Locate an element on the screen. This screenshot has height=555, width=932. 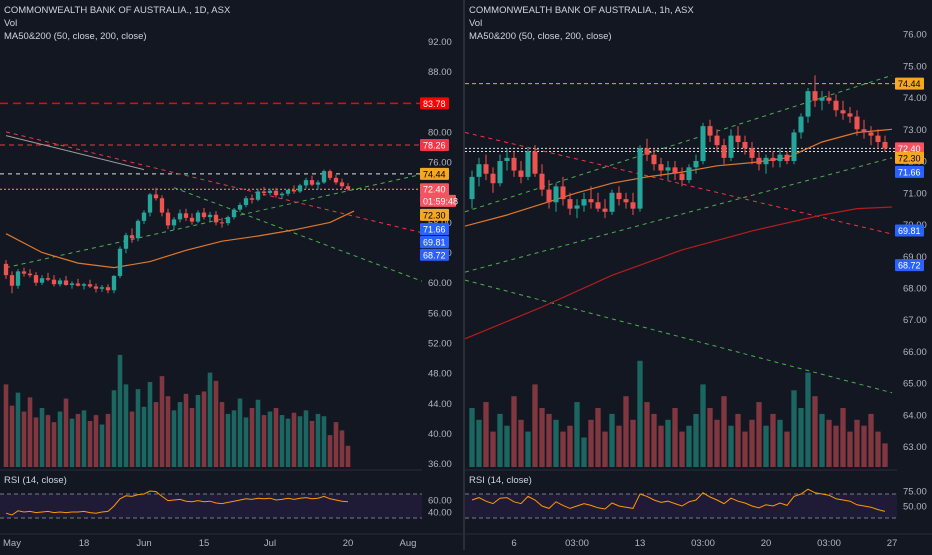
daily-time-tick: 18 is located at coordinates (84, 543).